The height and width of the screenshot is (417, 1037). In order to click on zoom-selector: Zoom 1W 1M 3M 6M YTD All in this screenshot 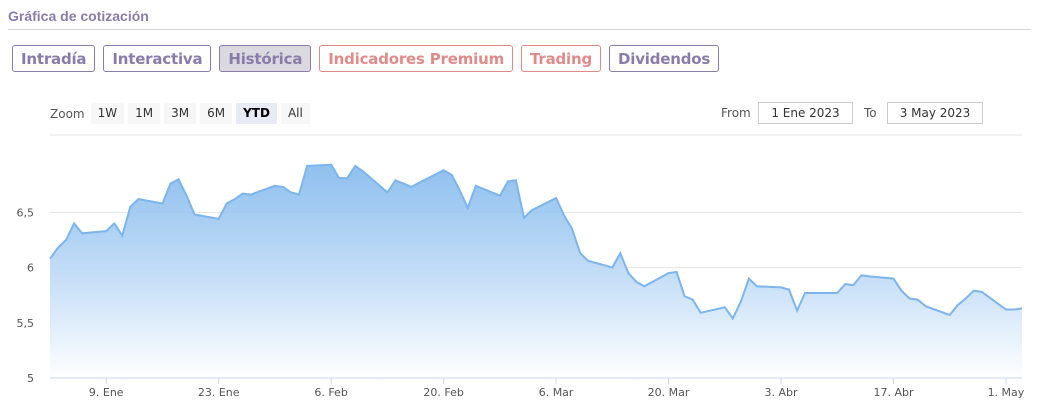, I will do `click(180, 113)`.